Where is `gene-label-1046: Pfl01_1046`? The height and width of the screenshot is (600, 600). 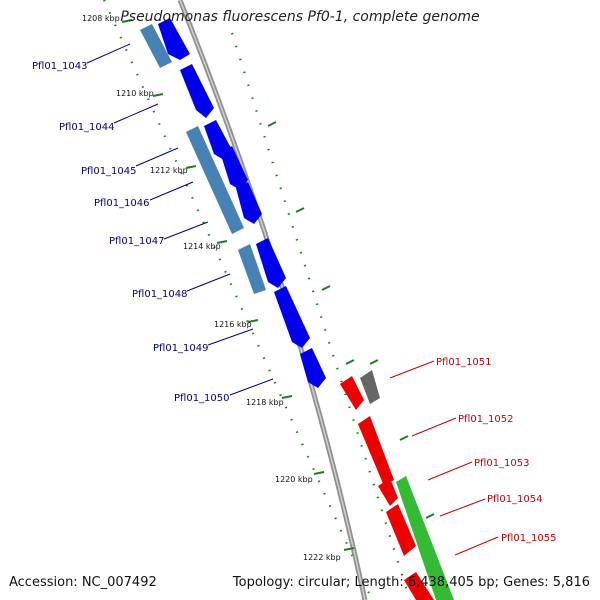
gene-label-1046: Pfl01_1046 is located at coordinates (122, 203).